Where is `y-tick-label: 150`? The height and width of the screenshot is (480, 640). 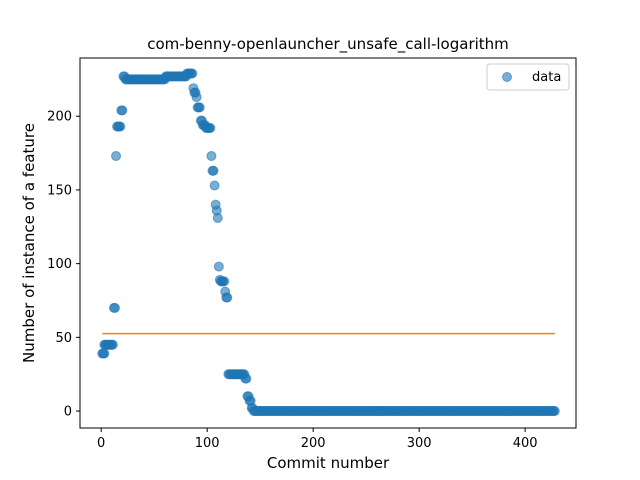
y-tick-label: 150 is located at coordinates (59, 190).